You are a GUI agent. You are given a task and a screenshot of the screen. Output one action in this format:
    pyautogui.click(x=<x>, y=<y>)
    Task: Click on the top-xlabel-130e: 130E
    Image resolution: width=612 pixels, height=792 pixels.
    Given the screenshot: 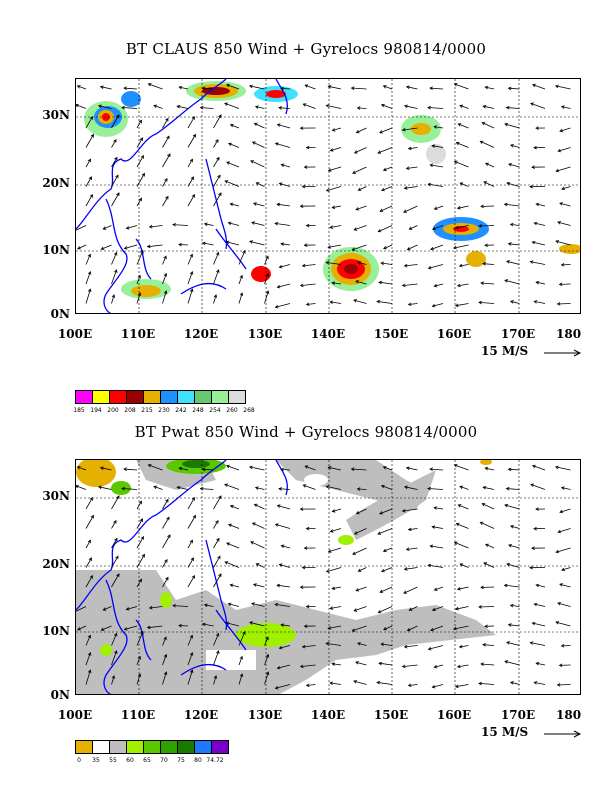 What is the action you would take?
    pyautogui.click(x=265, y=334)
    